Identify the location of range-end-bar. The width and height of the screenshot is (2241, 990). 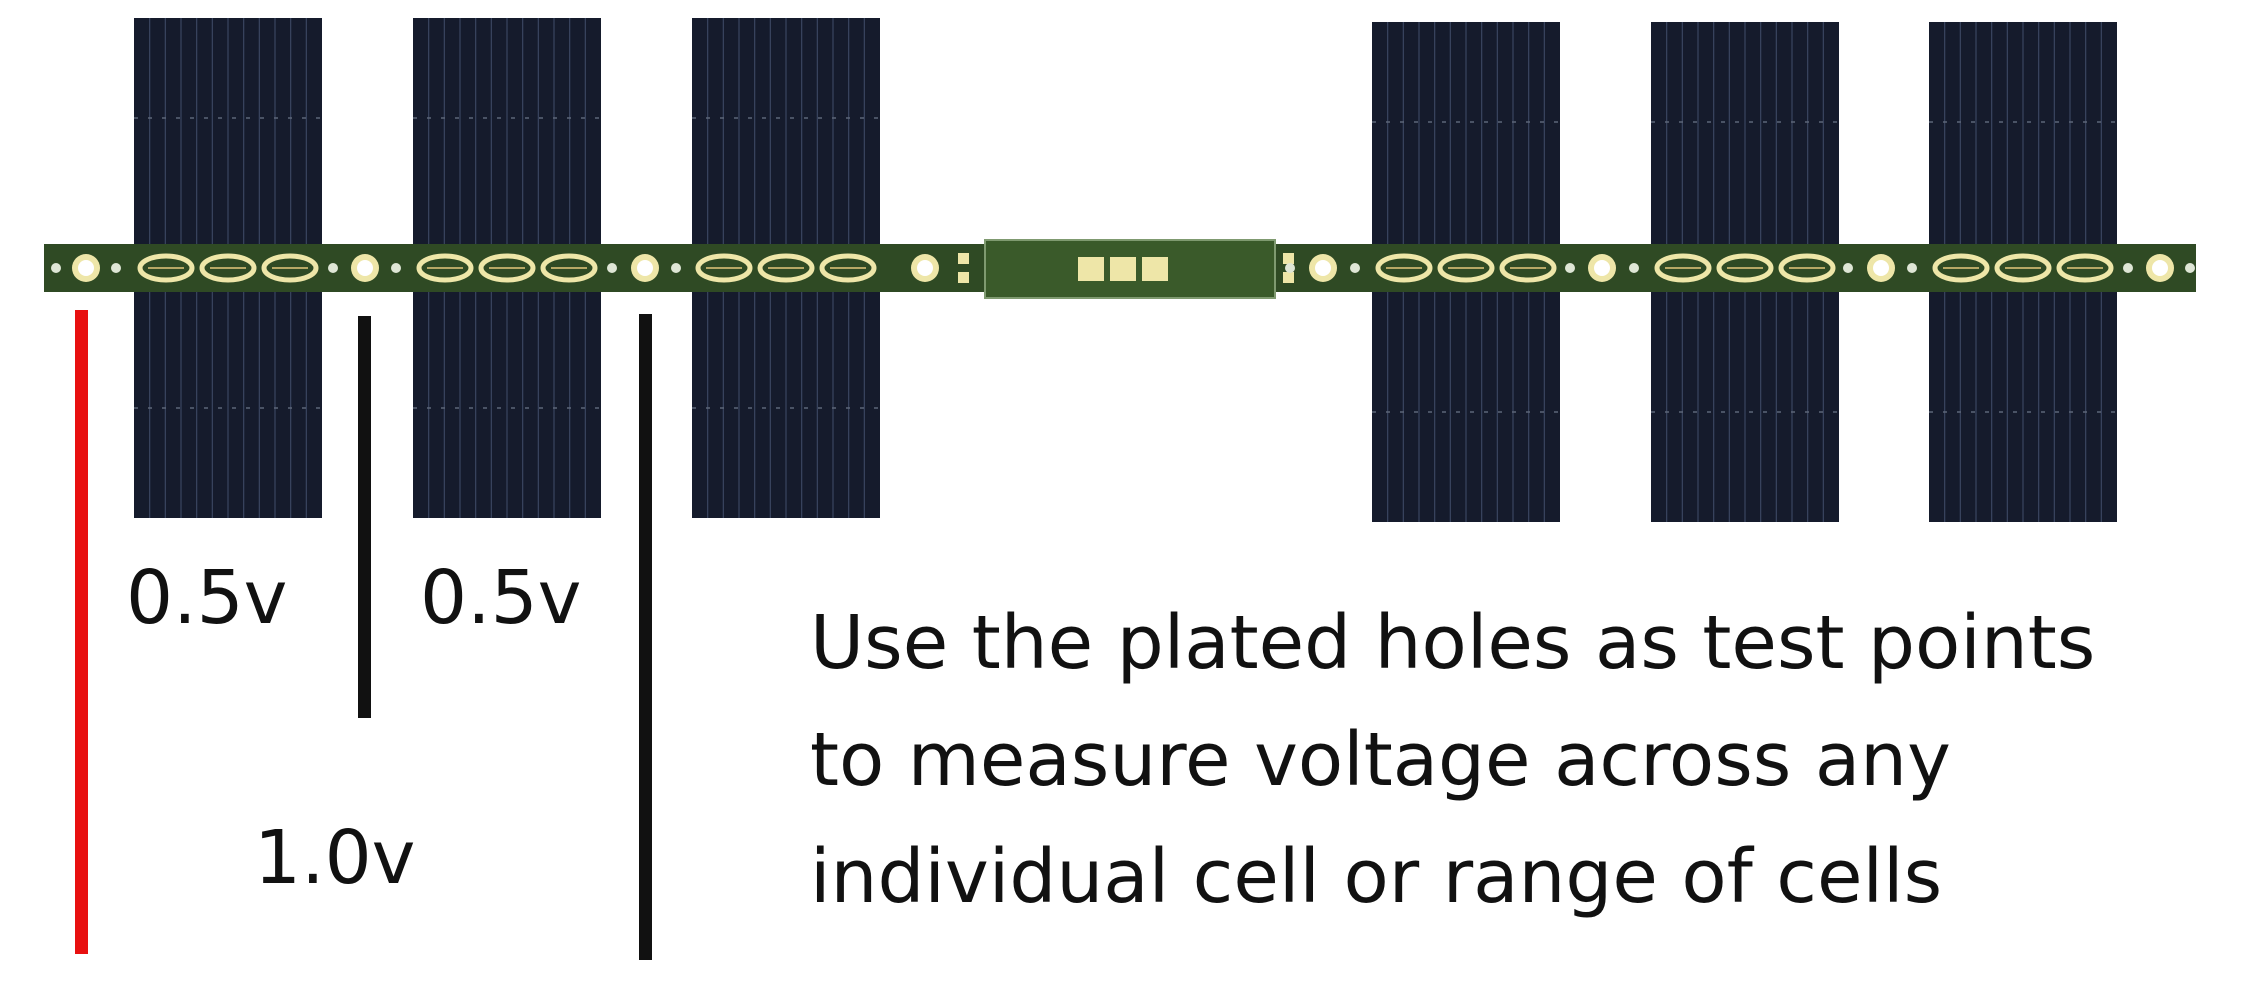
(645, 637).